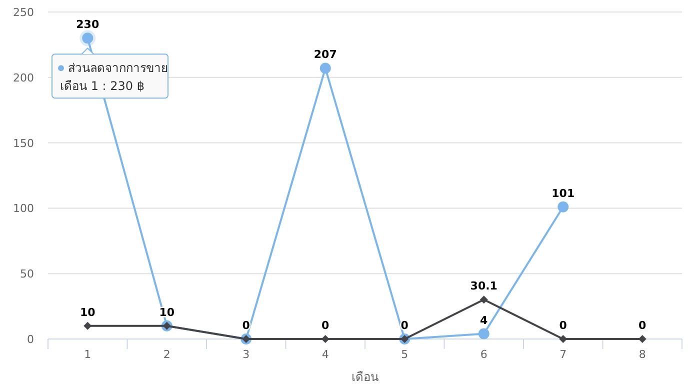 This screenshot has width=694, height=386. Describe the element at coordinates (365, 377) in the screenshot. I see `x-axis-title: เดือน` at that location.